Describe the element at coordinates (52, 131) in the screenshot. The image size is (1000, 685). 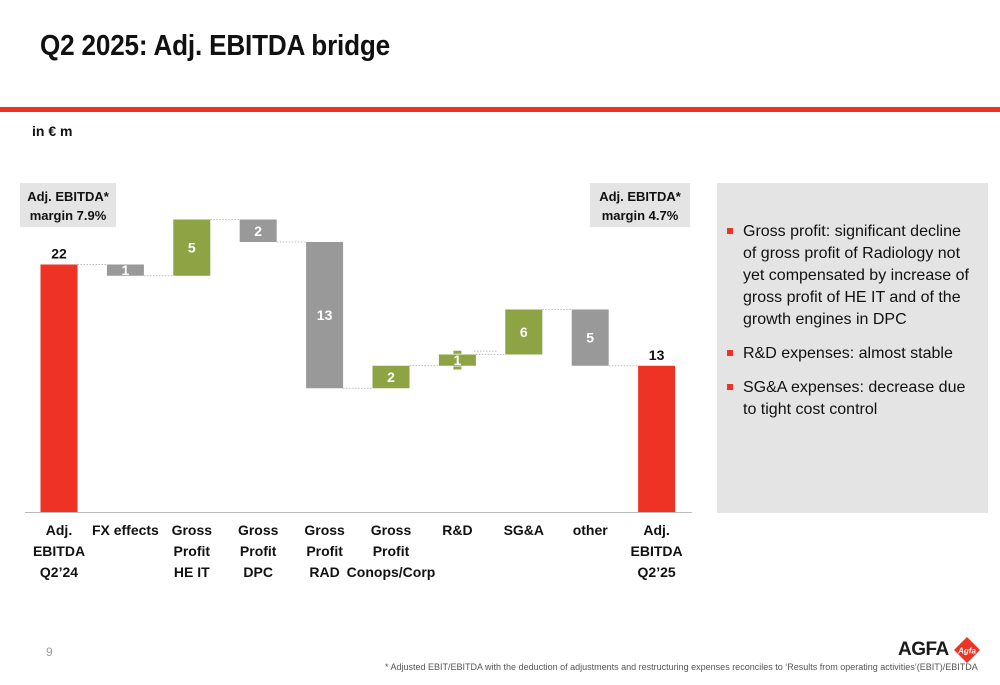
I see `unit-label: in € m` at that location.